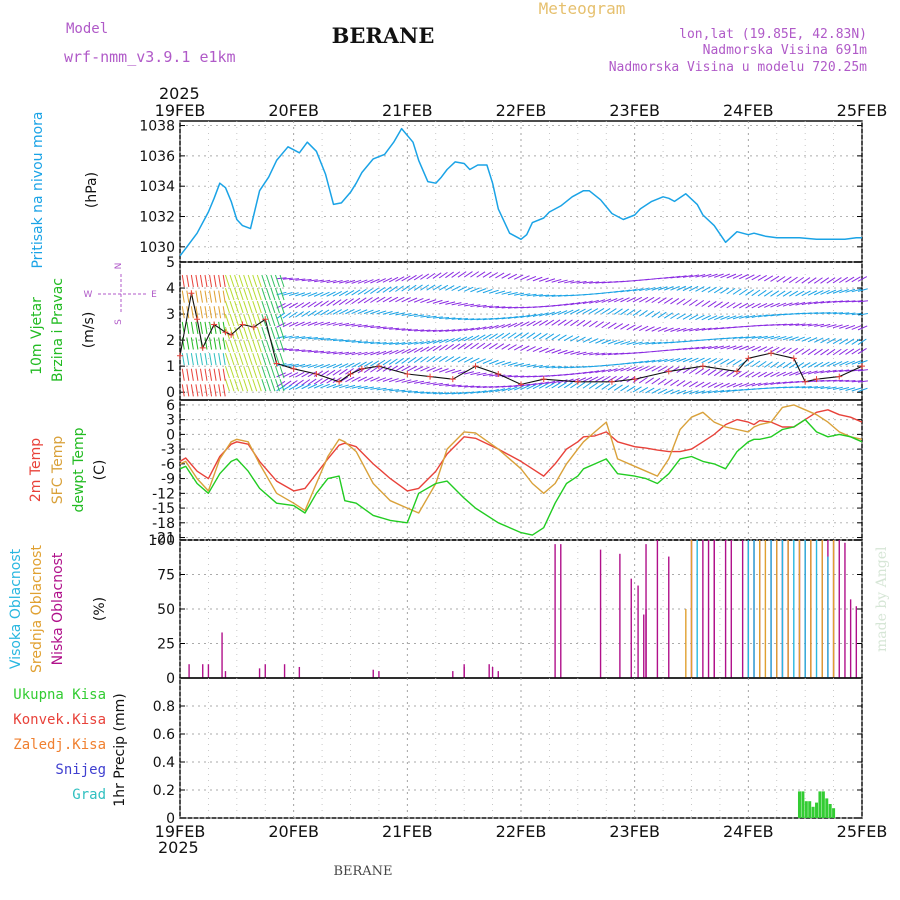 This screenshot has height=900, width=900. What do you see at coordinates (100, 470) in the screenshot?
I see `temp-unit: (C)` at bounding box center [100, 470].